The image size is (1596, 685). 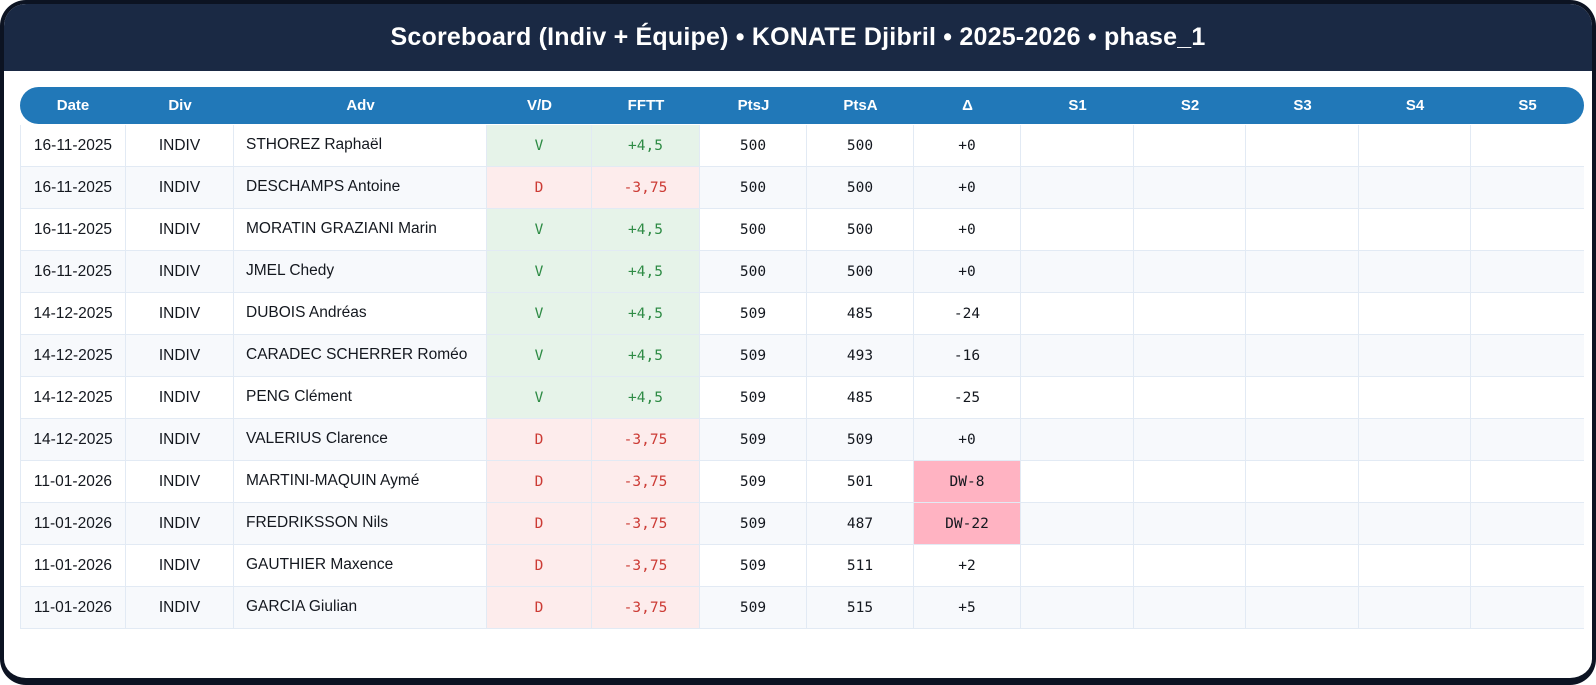 I want to click on cell-adv: GARCIA Giulian, so click(x=360, y=607).